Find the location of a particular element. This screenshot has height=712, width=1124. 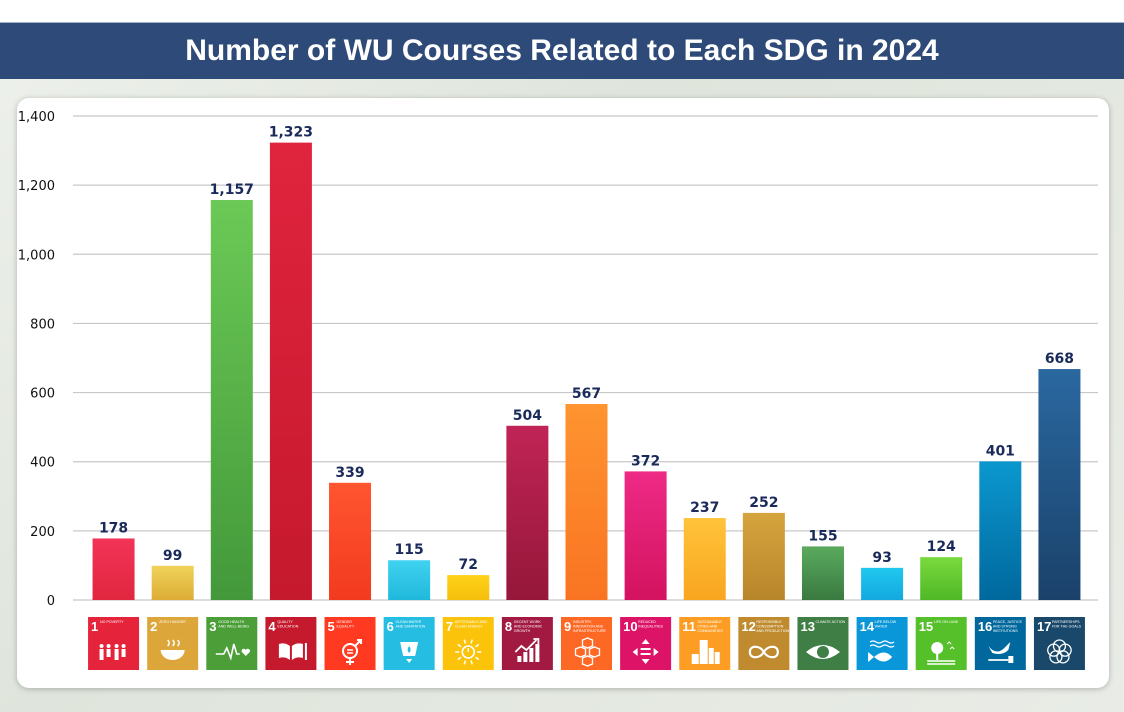

sdg-name: DECENT WORK is located at coordinates (527, 622).